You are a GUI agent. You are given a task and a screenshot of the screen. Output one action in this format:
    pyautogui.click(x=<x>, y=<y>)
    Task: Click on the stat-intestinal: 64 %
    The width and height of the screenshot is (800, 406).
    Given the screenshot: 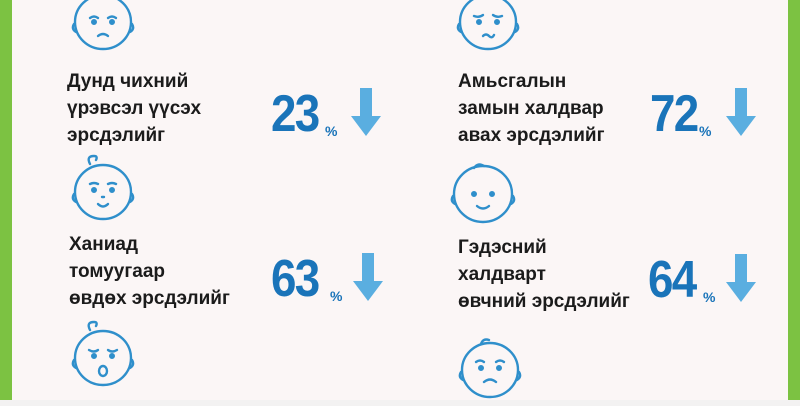 What is the action you would take?
    pyautogui.click(x=703, y=278)
    